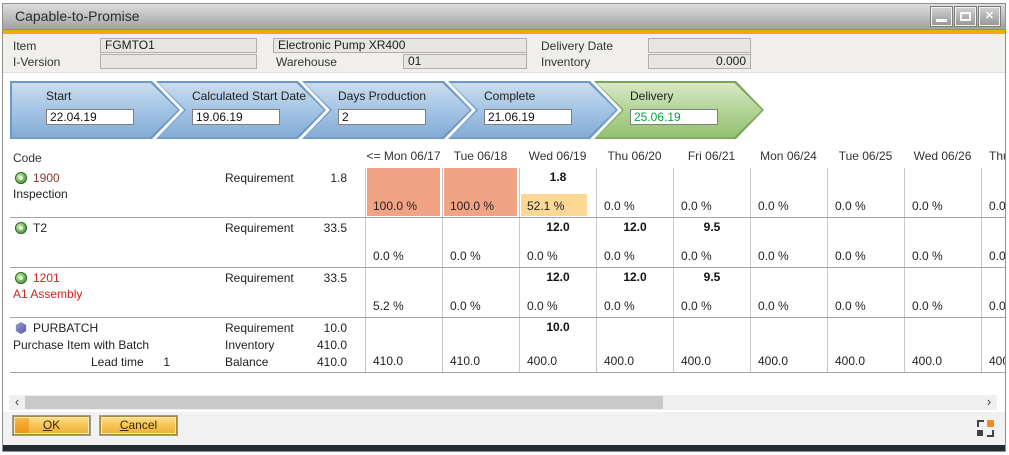 This screenshot has height=455, width=1009. I want to click on scrollbar-thumb, so click(344, 402).